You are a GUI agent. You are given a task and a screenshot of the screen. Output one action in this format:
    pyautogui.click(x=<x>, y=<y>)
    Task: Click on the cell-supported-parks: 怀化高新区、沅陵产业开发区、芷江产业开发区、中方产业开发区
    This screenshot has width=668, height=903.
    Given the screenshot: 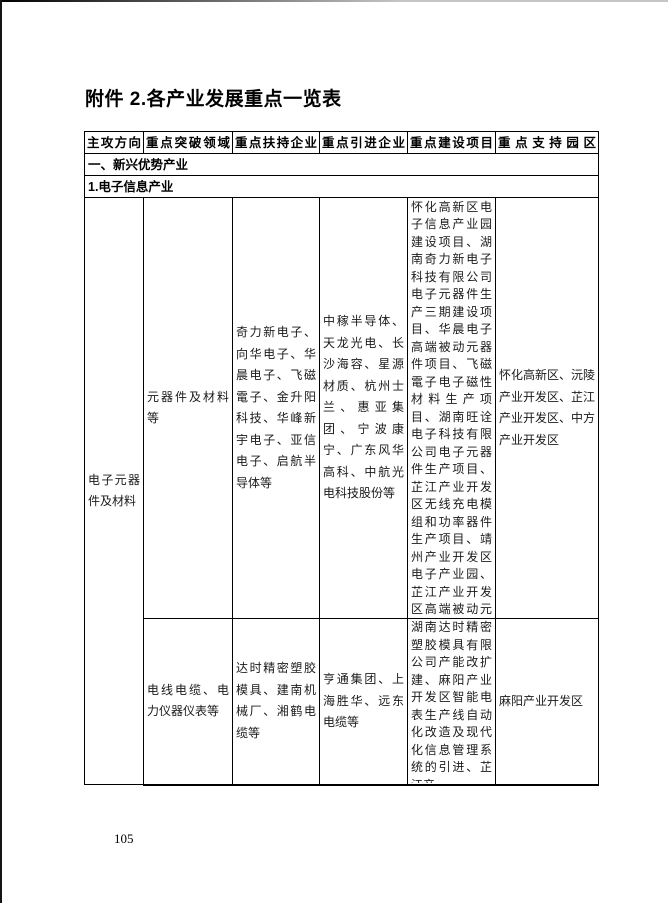 What is the action you would take?
    pyautogui.click(x=547, y=408)
    